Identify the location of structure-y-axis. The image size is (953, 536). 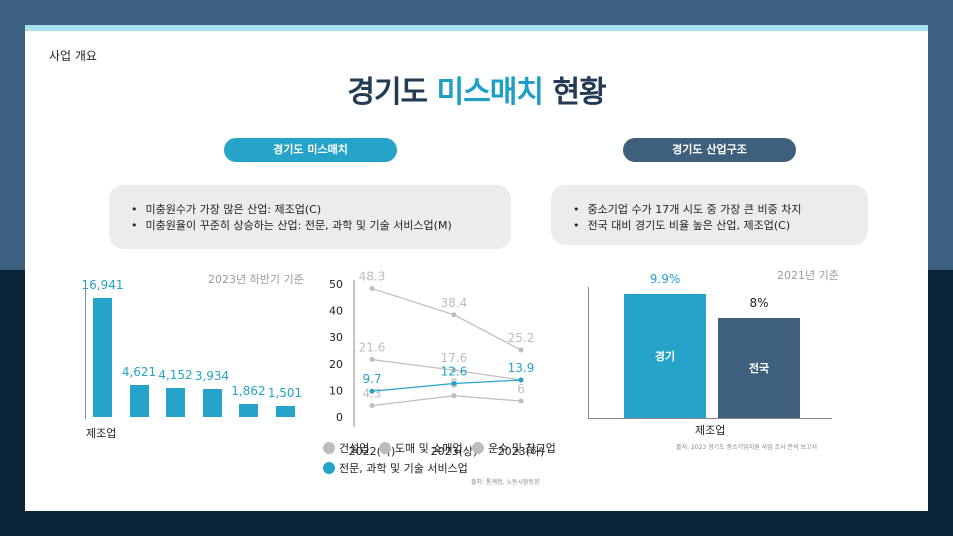
(588, 352).